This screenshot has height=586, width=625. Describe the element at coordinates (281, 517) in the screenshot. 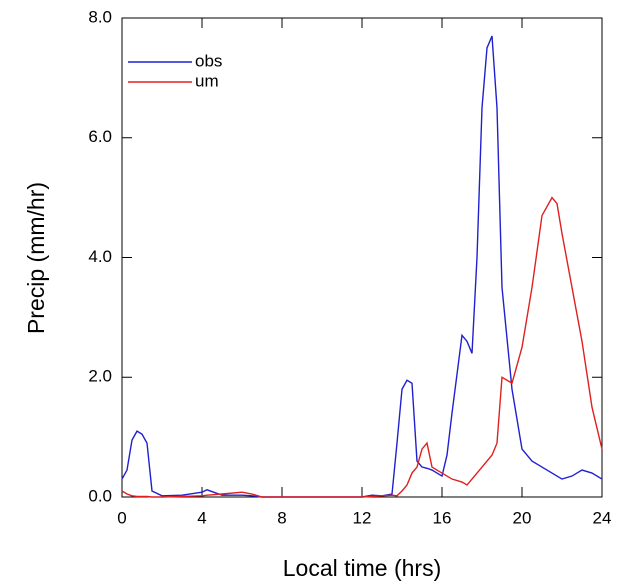

I see `x-tick-label: 8` at that location.